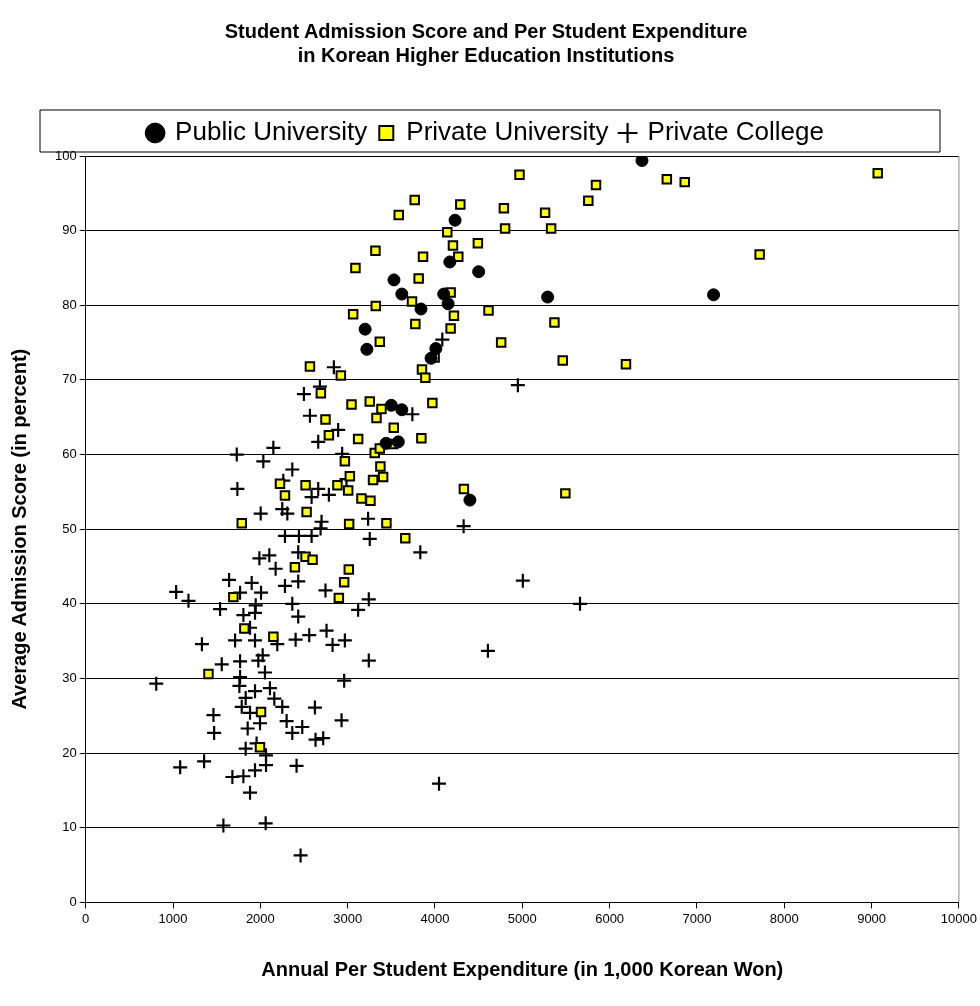 The image size is (980, 1006). What do you see at coordinates (69, 678) in the screenshot?
I see `y-tick-label: 30` at bounding box center [69, 678].